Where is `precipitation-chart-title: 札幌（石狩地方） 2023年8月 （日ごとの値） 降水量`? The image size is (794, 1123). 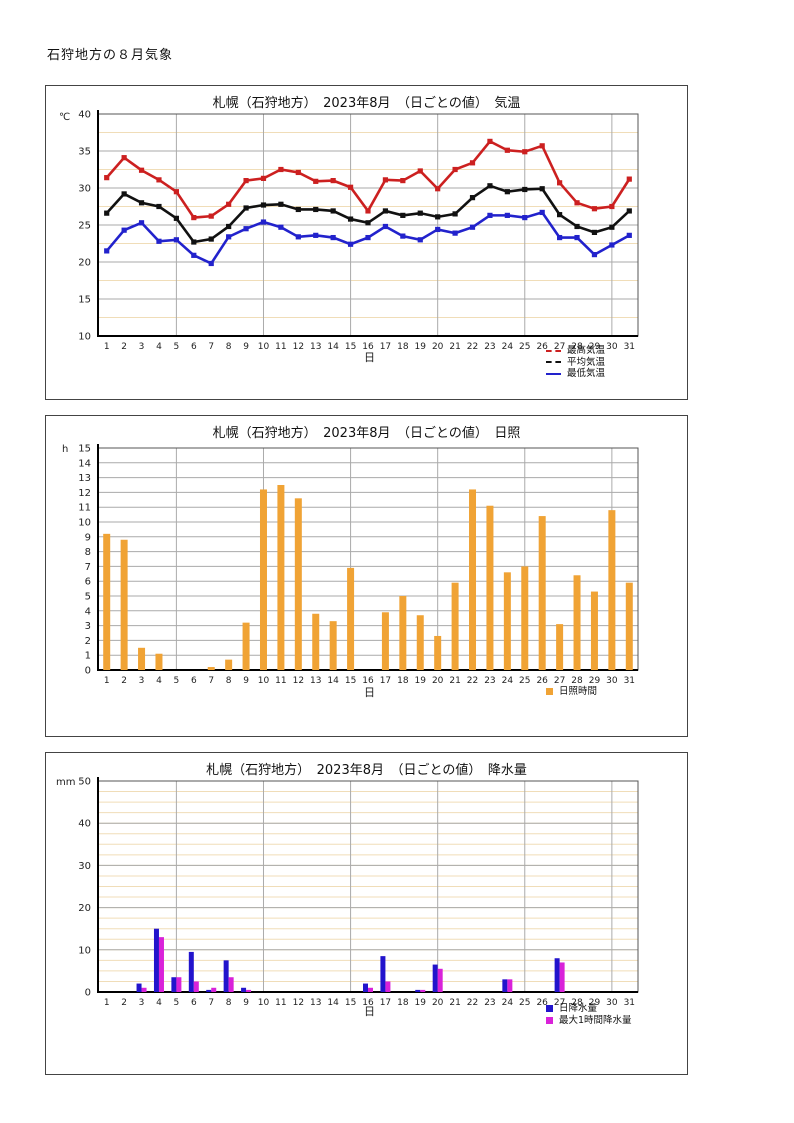 precipitation-chart-title: 札幌（石狩地方） 2023年8月 （日ごとの値） 降水量 is located at coordinates (366, 770).